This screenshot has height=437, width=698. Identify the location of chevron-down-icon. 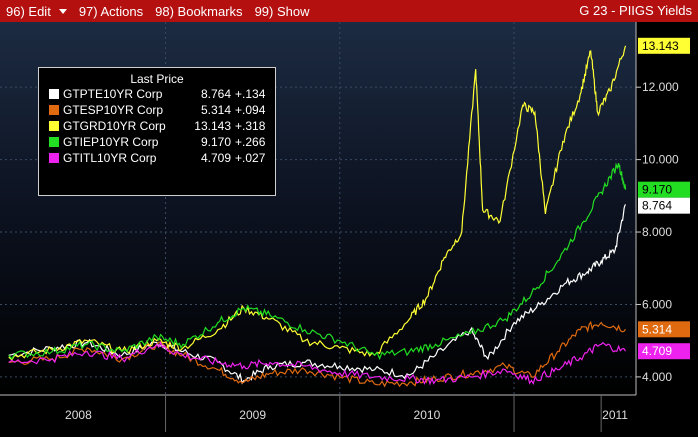
(62, 11).